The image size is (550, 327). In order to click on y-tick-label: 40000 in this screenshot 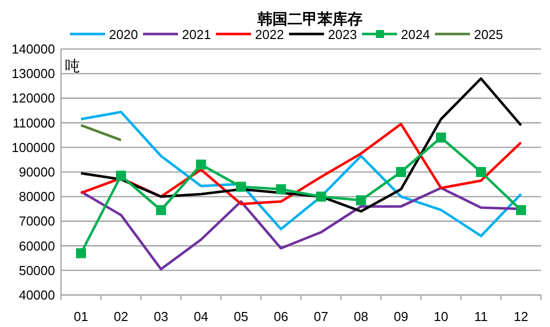, I will do `click(36, 295)`.